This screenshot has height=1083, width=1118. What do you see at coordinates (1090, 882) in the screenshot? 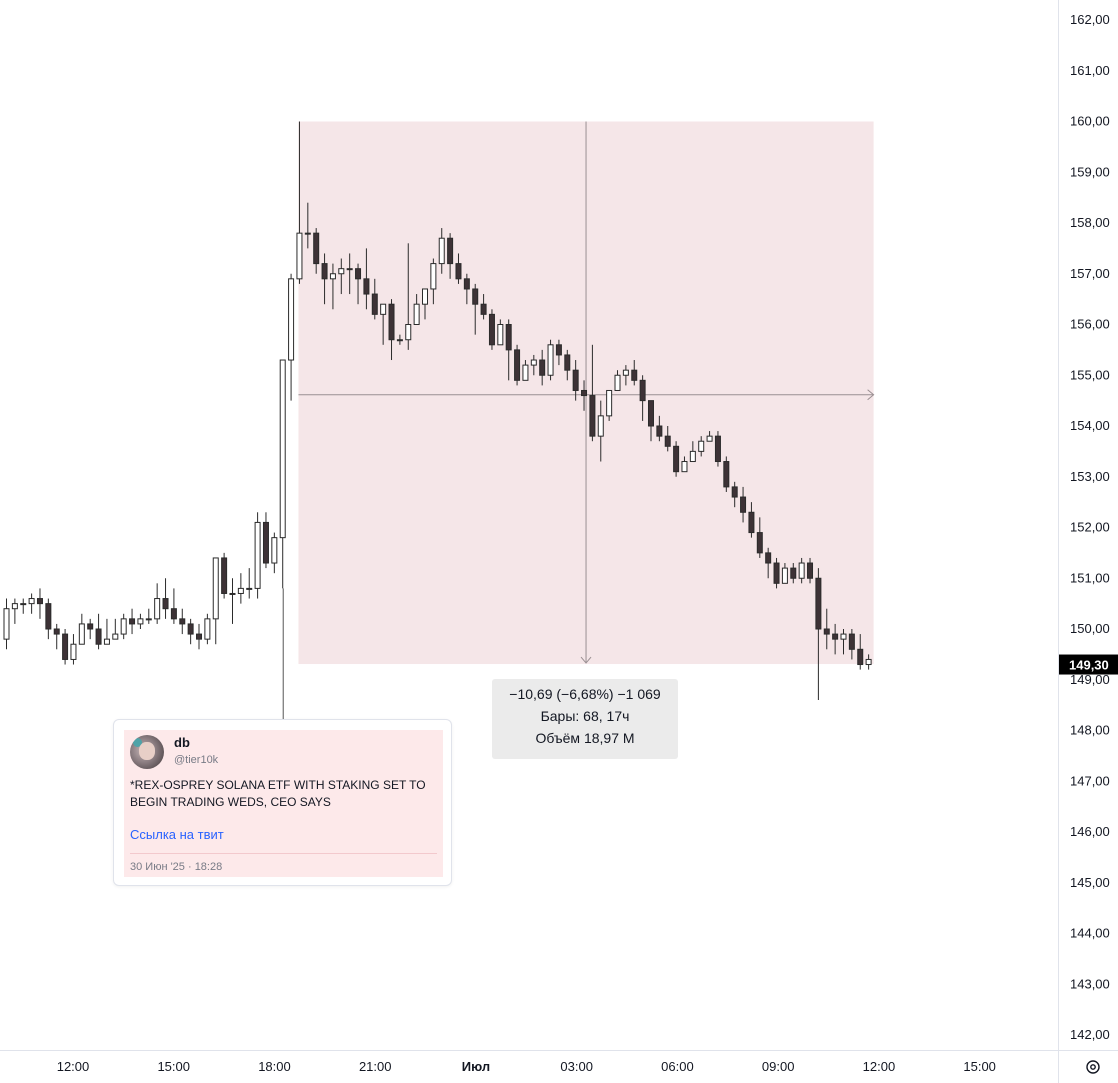
I see `price-tick-label: 145,00` at bounding box center [1090, 882].